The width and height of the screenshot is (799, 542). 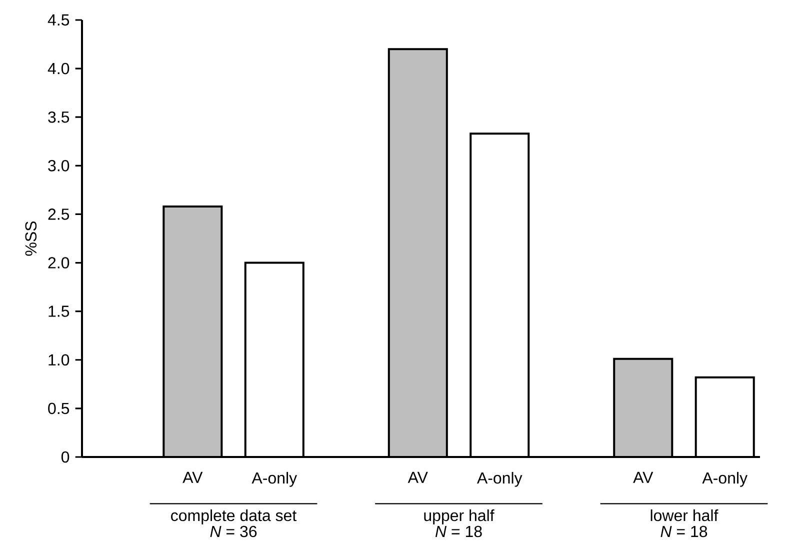 I want to click on y-tick-label: 2.0, so click(x=59, y=262).